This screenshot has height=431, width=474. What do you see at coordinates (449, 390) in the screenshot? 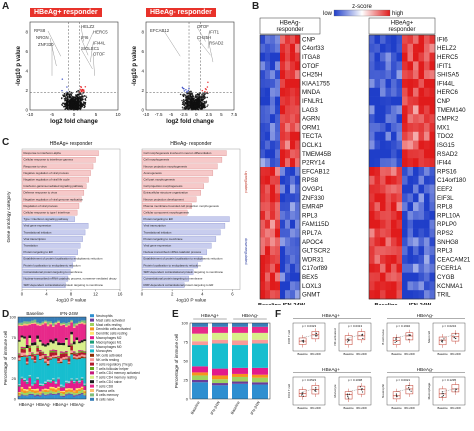
I see `paired-trend-line` at bounding box center [449, 390].